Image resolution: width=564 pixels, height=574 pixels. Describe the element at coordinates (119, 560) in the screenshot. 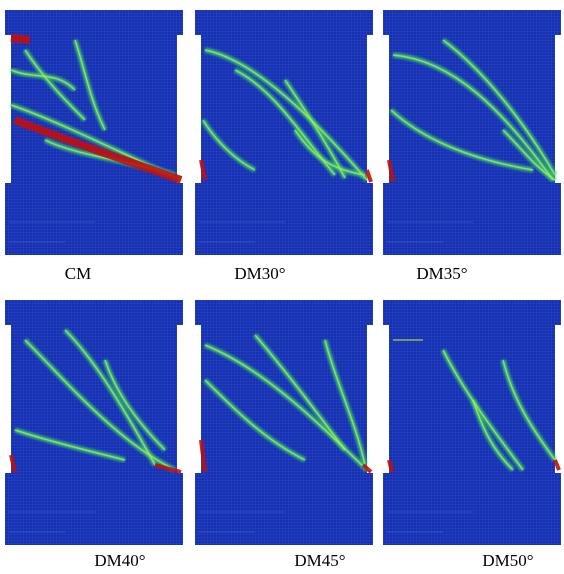

I see `panel-label: DM40°` at that location.